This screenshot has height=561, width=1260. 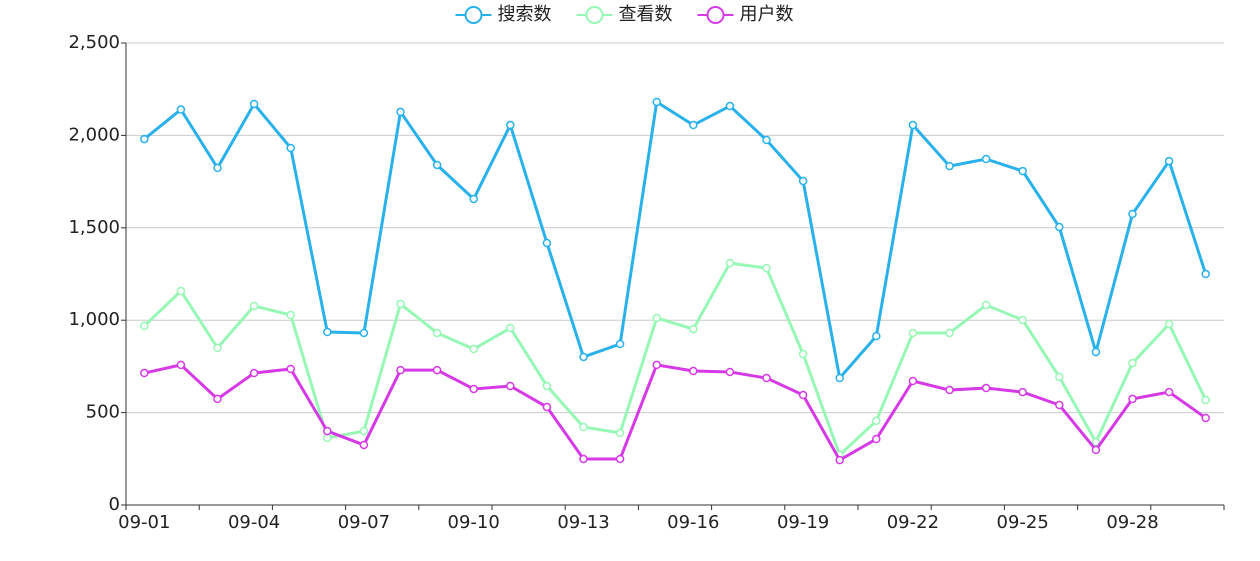 What do you see at coordinates (913, 522) in the screenshot?
I see `x-tick-label: 09-22` at bounding box center [913, 522].